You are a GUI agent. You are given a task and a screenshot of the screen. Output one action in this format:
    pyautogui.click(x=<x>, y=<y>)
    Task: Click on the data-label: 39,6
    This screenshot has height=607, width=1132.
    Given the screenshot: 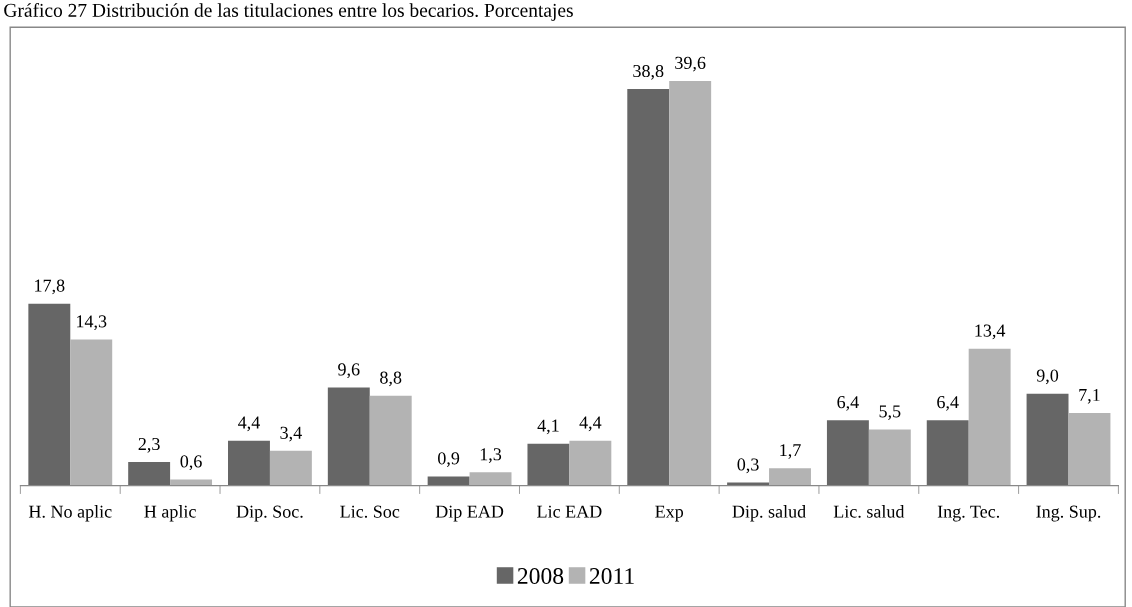 What is the action you would take?
    pyautogui.click(x=690, y=64)
    